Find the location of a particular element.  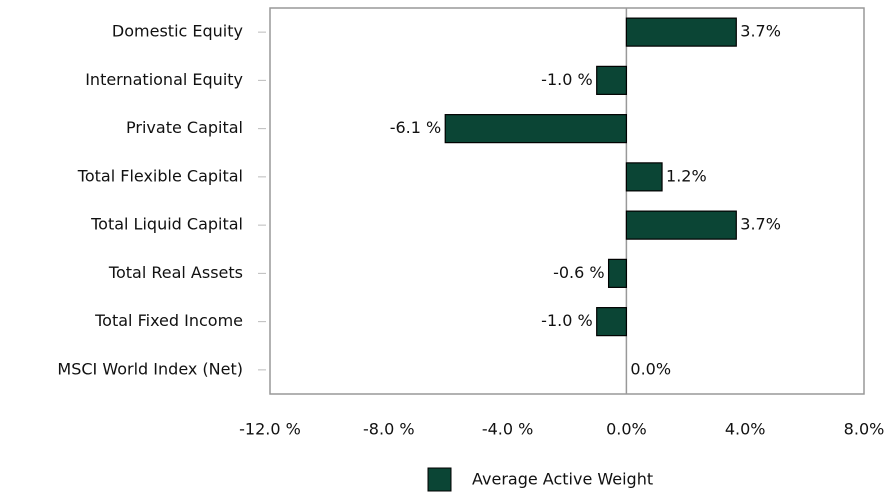

x-tick-label: 4.0% is located at coordinates (745, 429).